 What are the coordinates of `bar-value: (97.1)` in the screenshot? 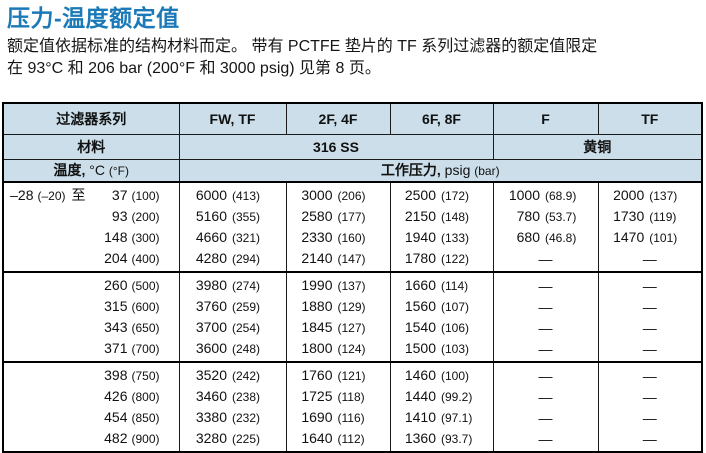 It's located at (457, 418).